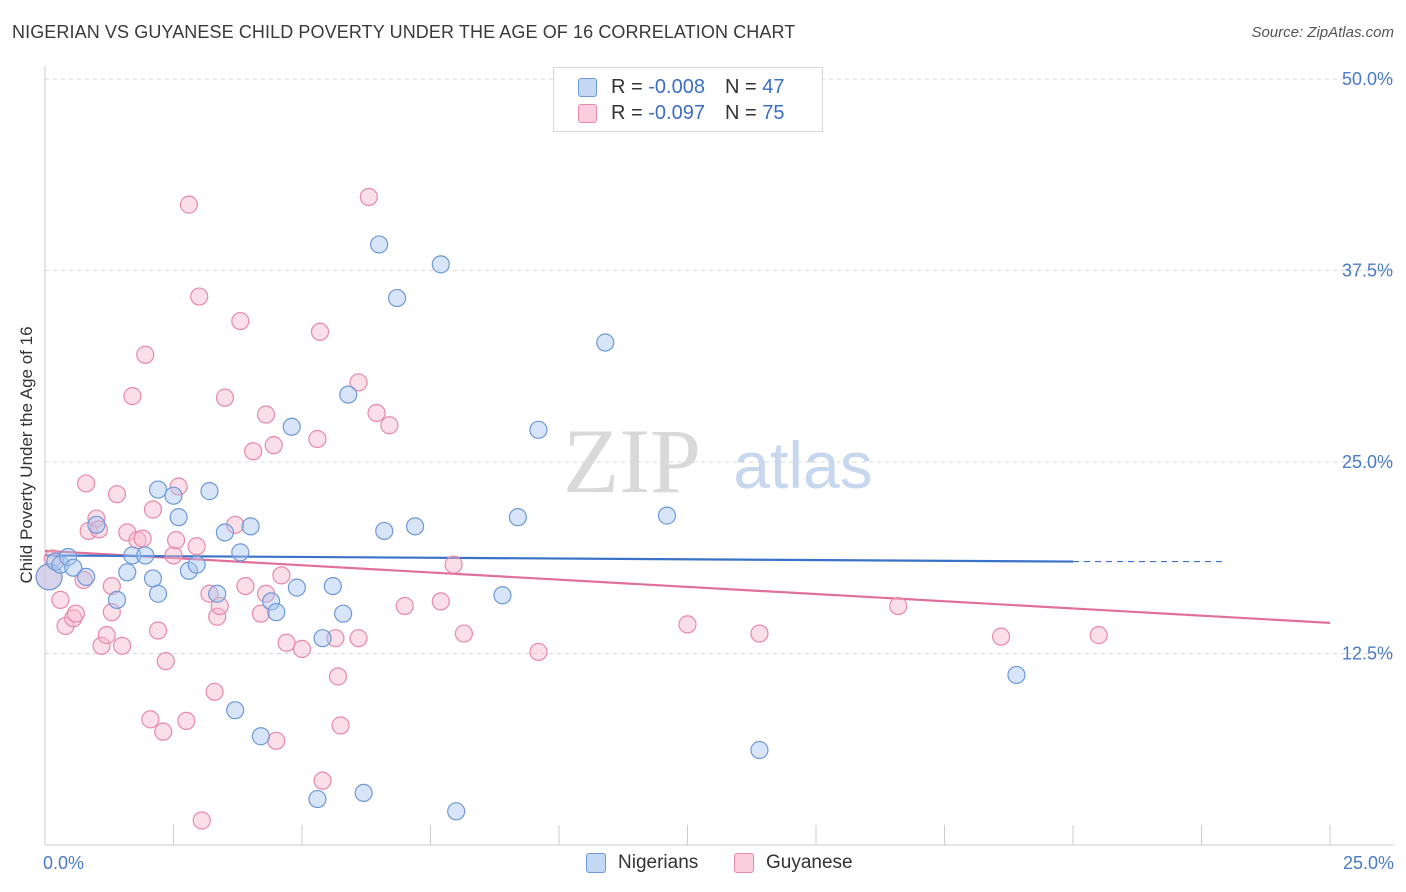 The width and height of the screenshot is (1406, 892). What do you see at coordinates (559, 558) in the screenshot?
I see `trend-line-nigerians` at bounding box center [559, 558].